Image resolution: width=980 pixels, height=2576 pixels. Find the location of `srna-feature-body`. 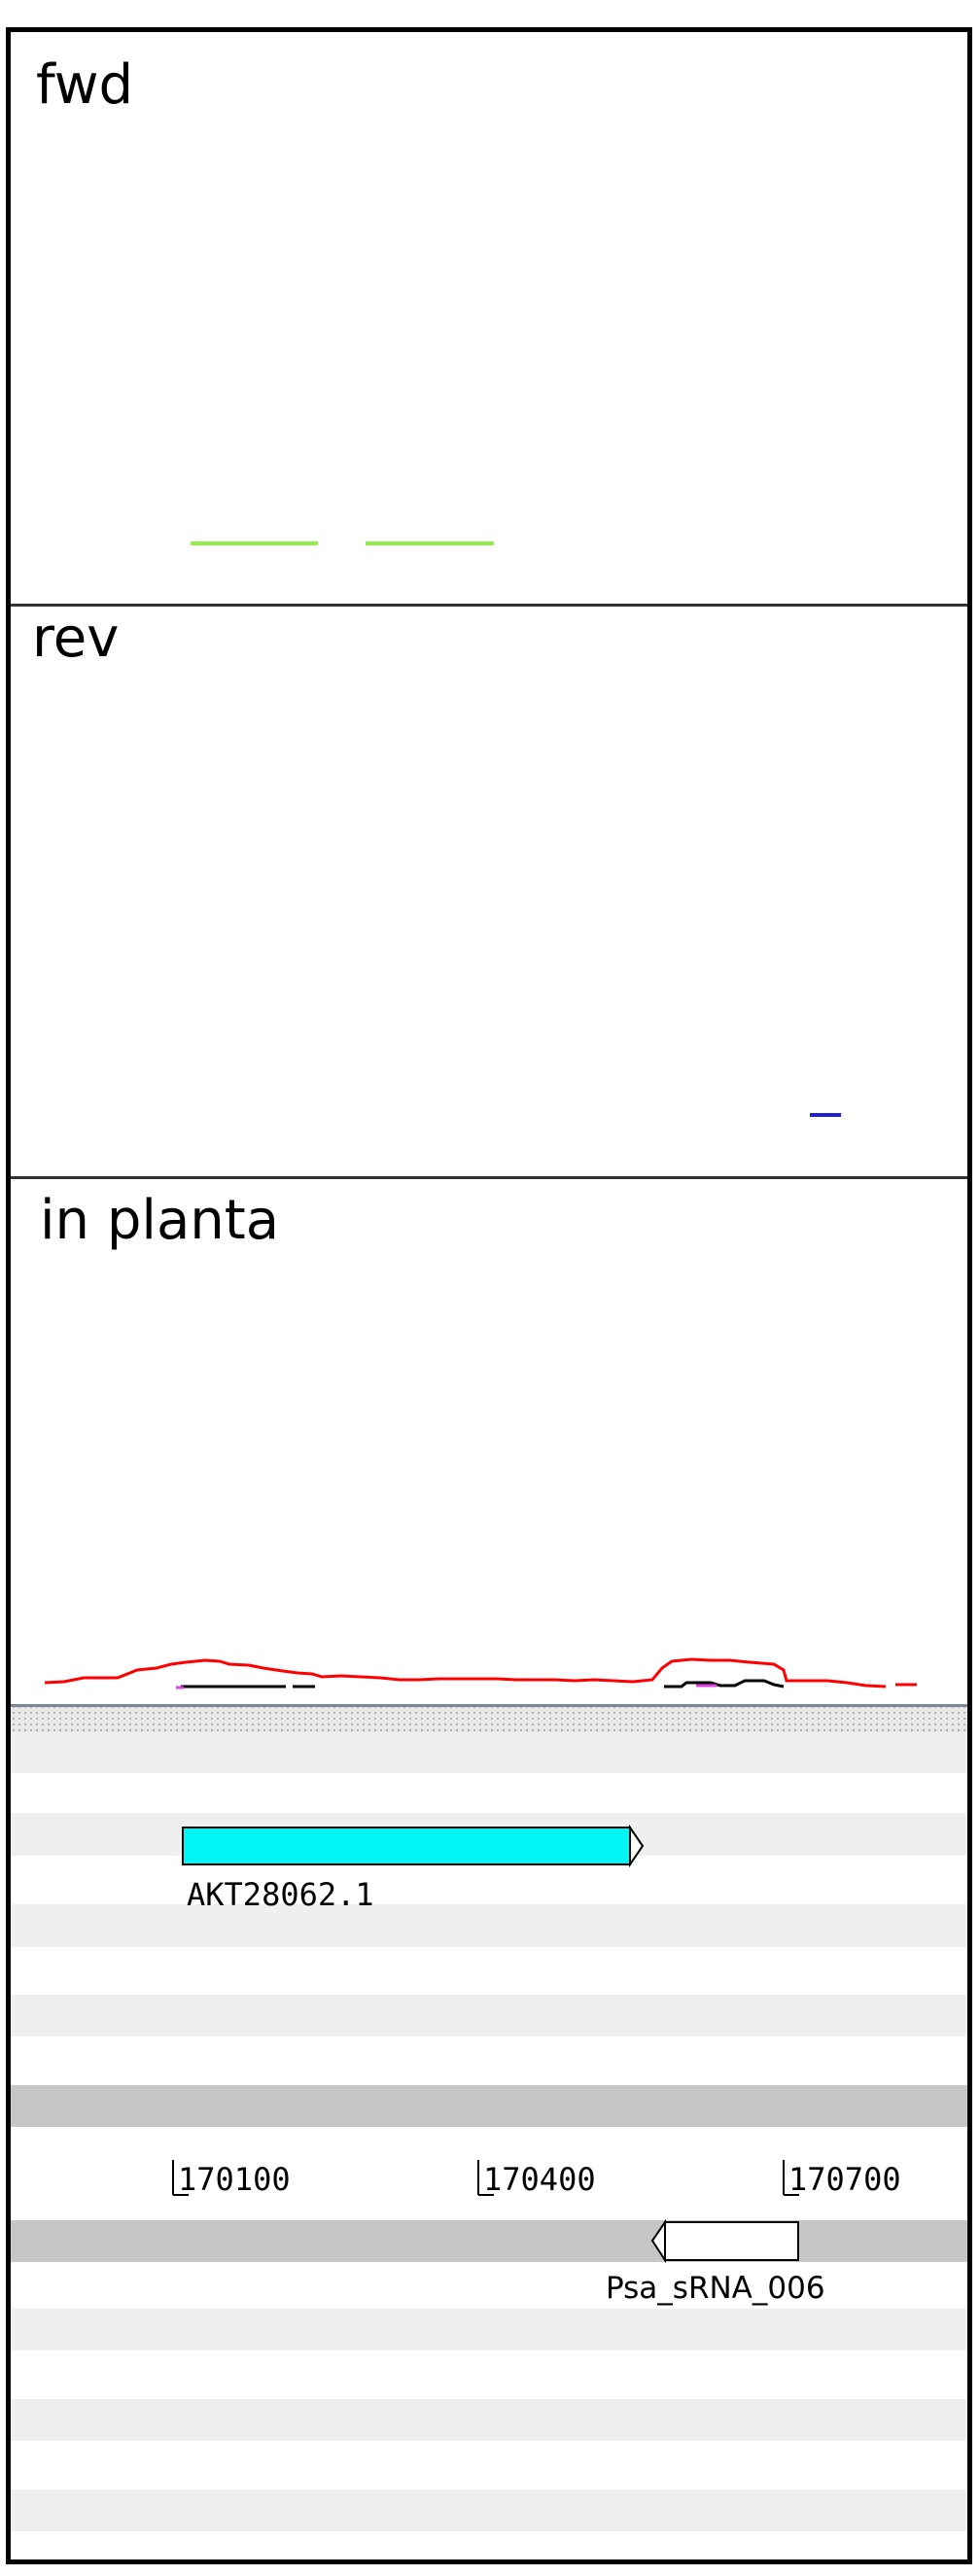

srna-feature-body is located at coordinates (731, 2241).